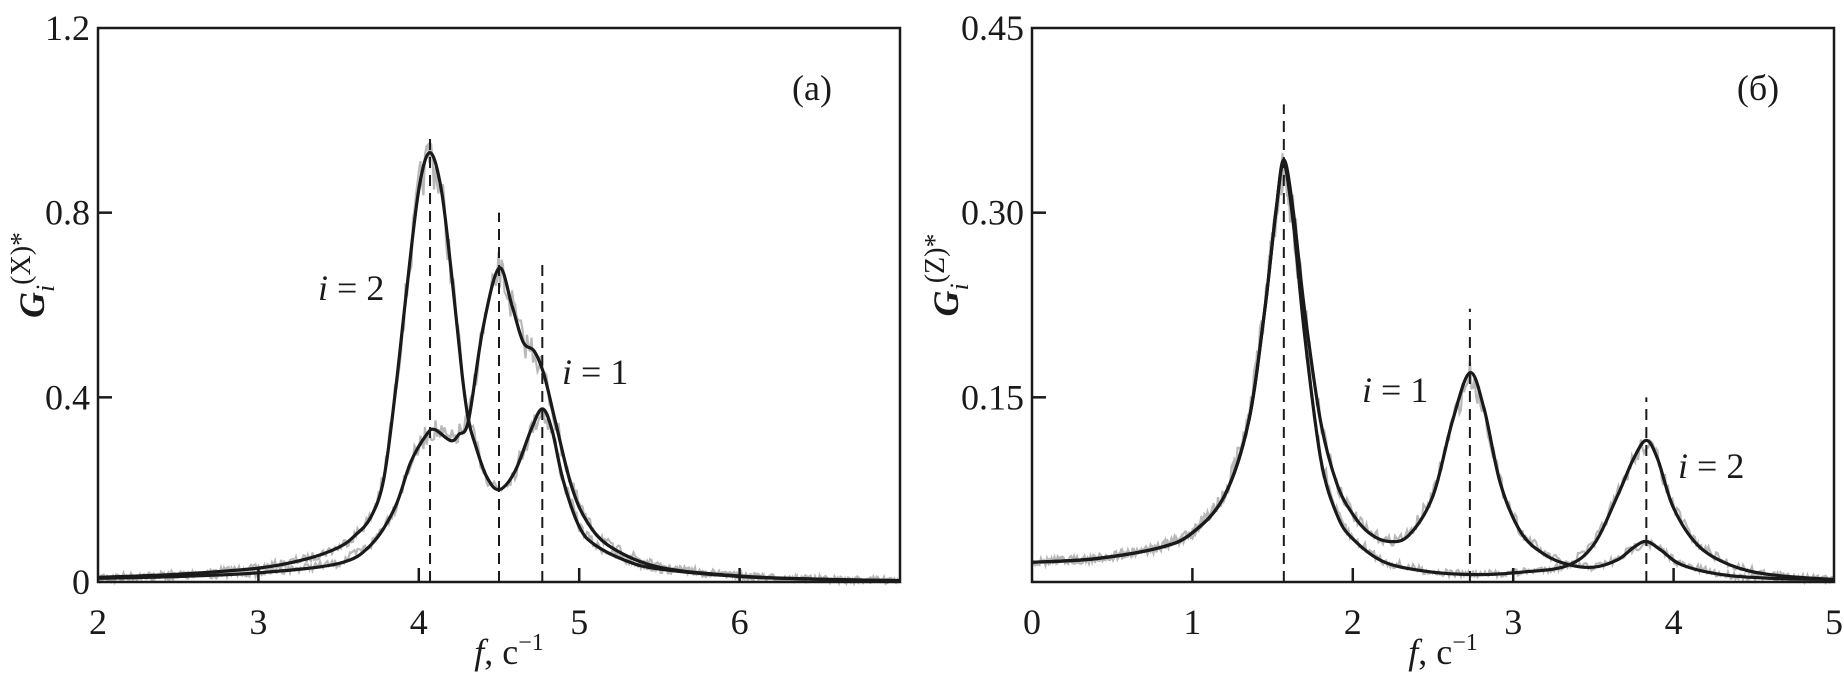 The height and width of the screenshot is (680, 1844). Describe the element at coordinates (1192, 622) in the screenshot. I see `x-tick-label: 1` at that location.